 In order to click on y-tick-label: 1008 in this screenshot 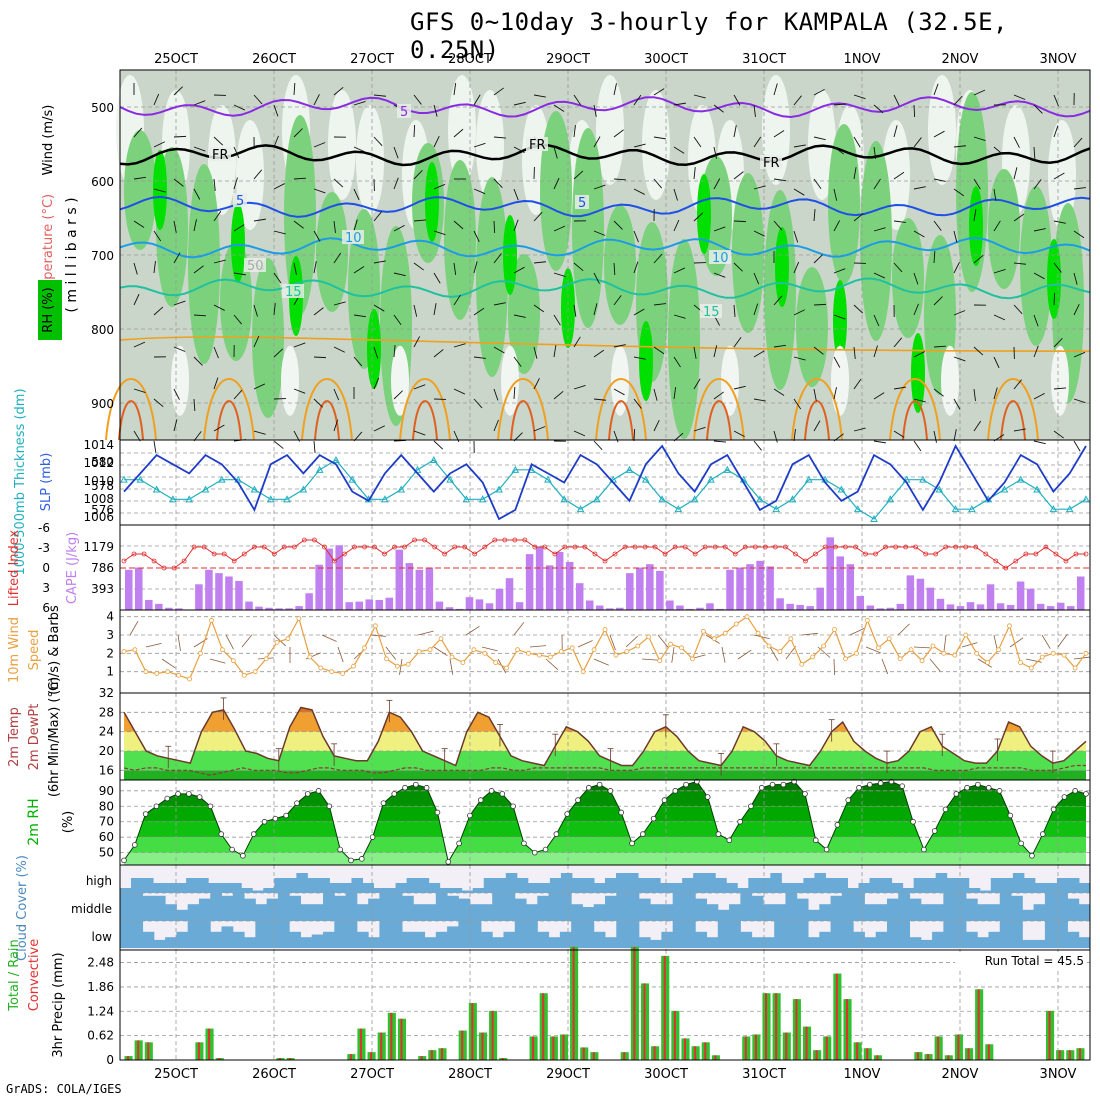, I will do `click(98, 499)`.